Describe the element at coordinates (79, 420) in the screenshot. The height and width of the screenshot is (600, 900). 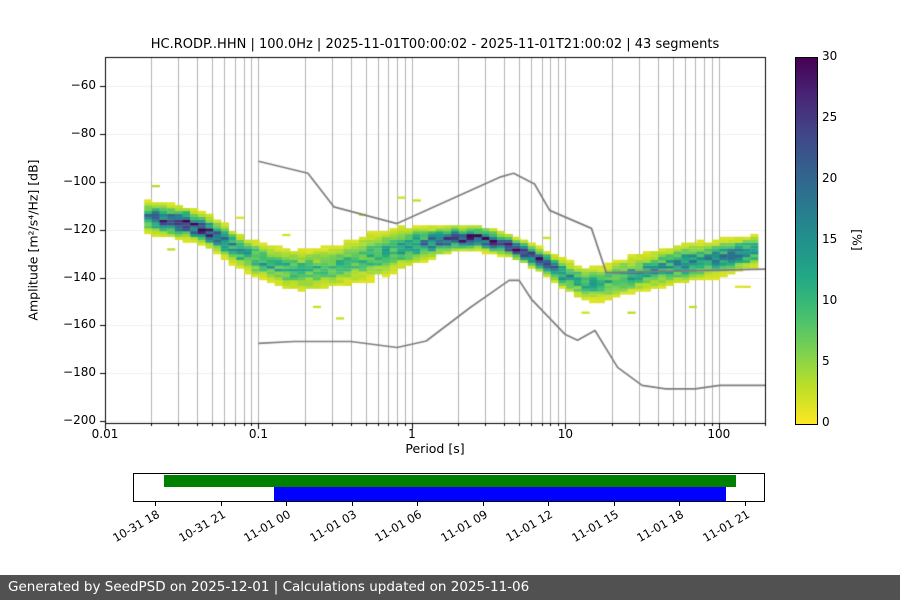
I see `y-tick-label: −200` at that location.